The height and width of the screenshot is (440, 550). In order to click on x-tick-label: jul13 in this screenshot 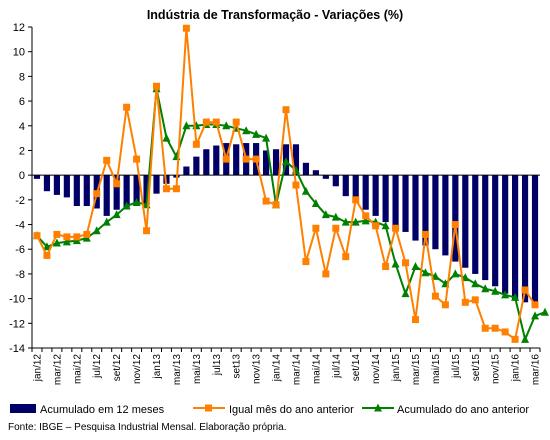, I will do `click(217, 365)`.